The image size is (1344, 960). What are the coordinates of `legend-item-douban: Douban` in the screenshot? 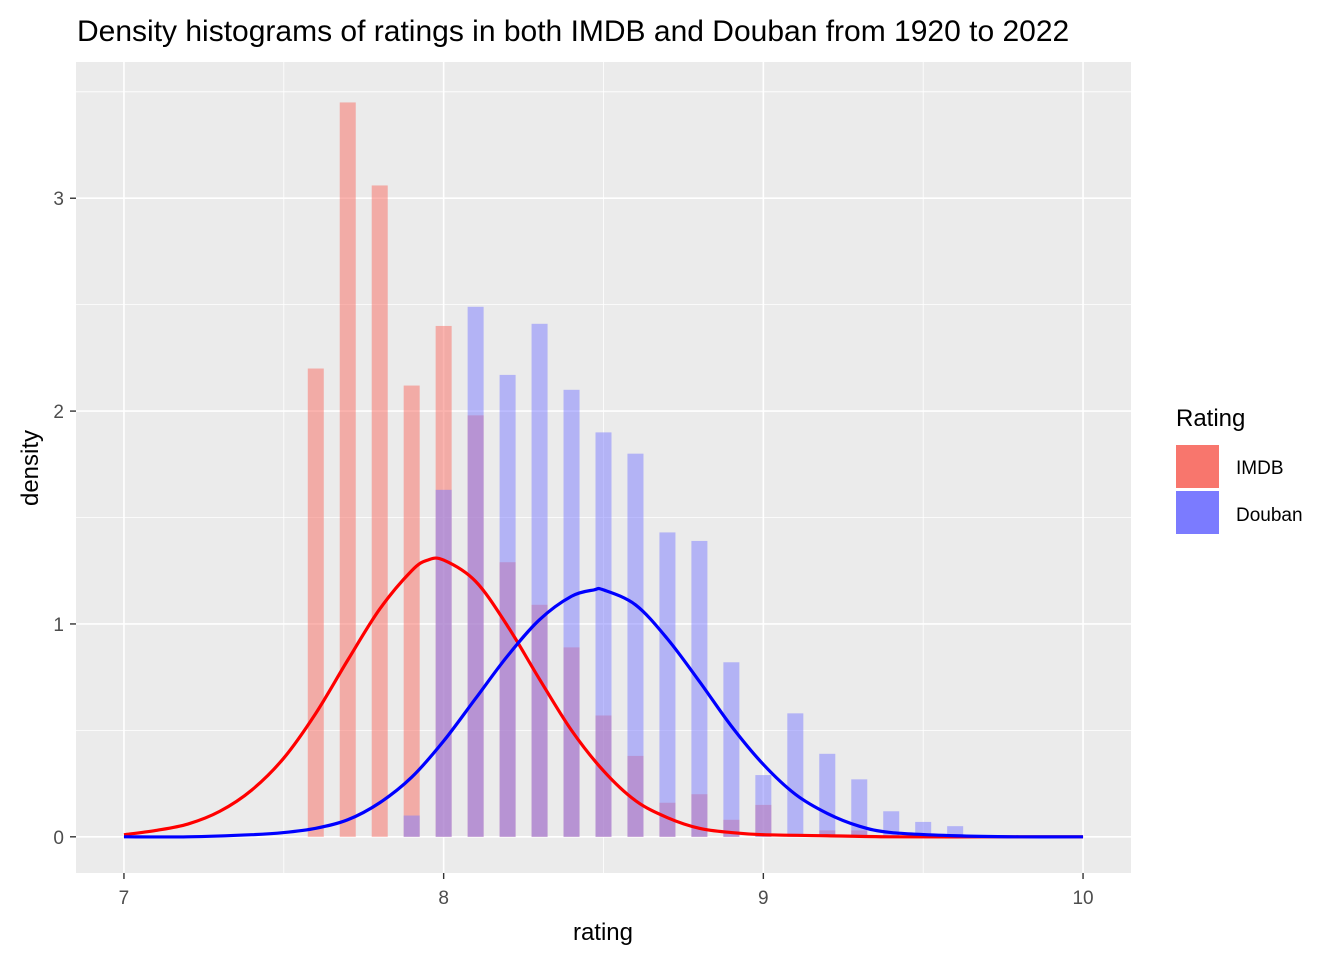 It's located at (1239, 512).